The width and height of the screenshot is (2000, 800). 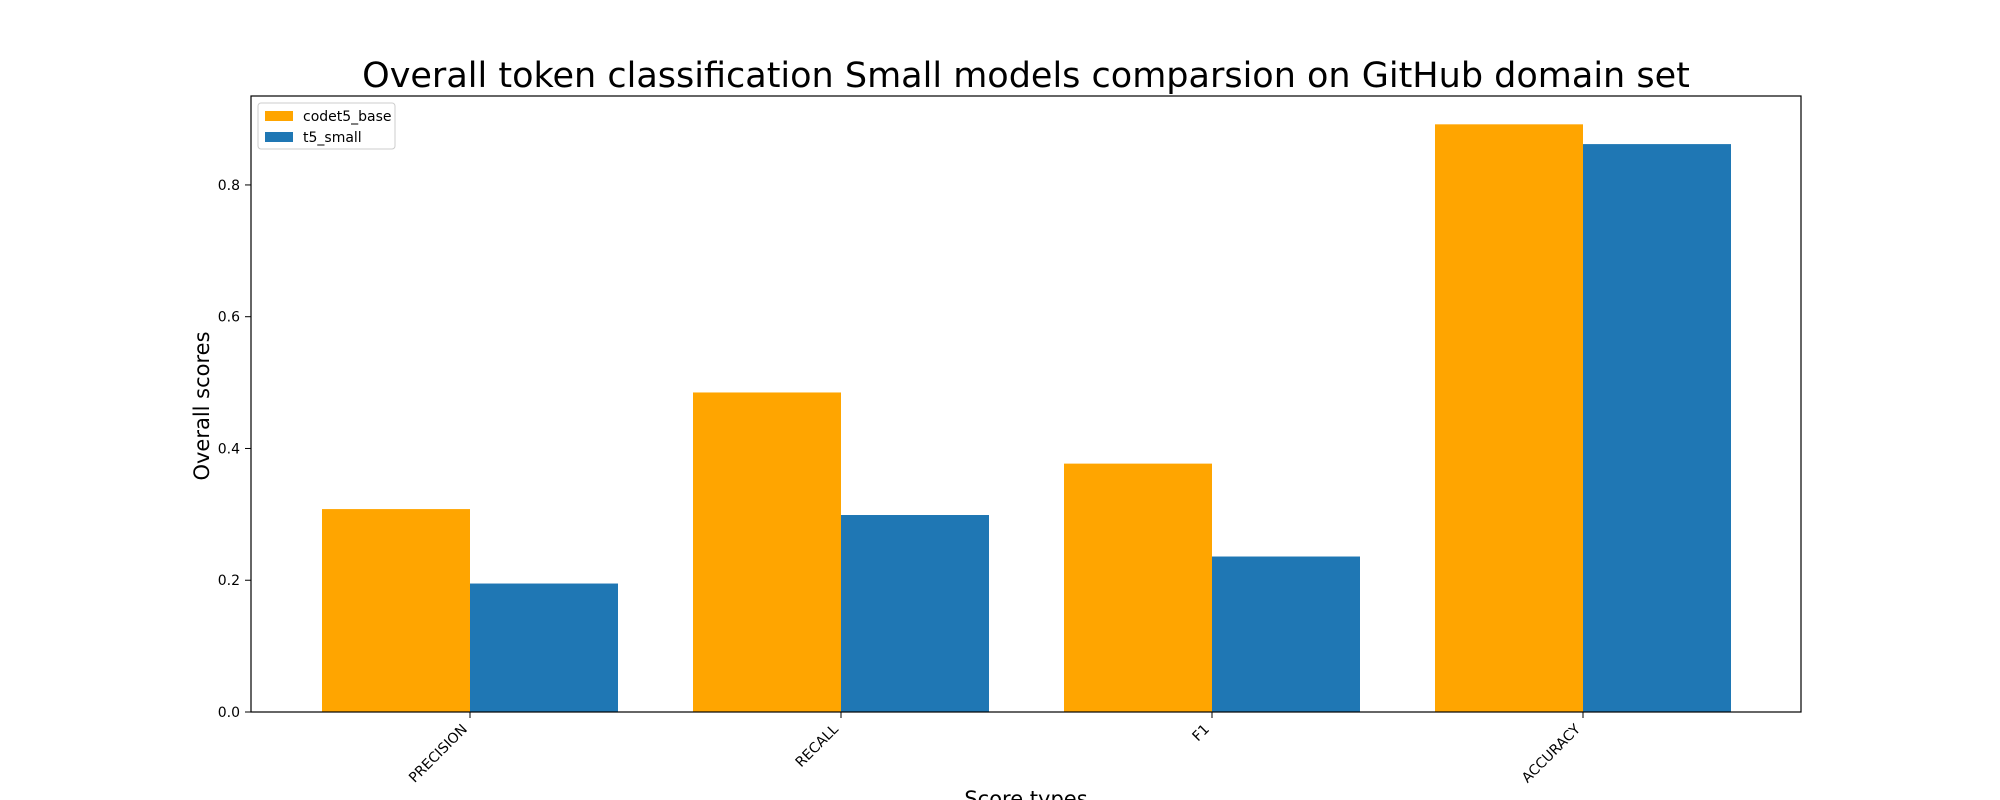 What do you see at coordinates (347, 117) in the screenshot?
I see `legend-label-codet5_base: codet5_base` at bounding box center [347, 117].